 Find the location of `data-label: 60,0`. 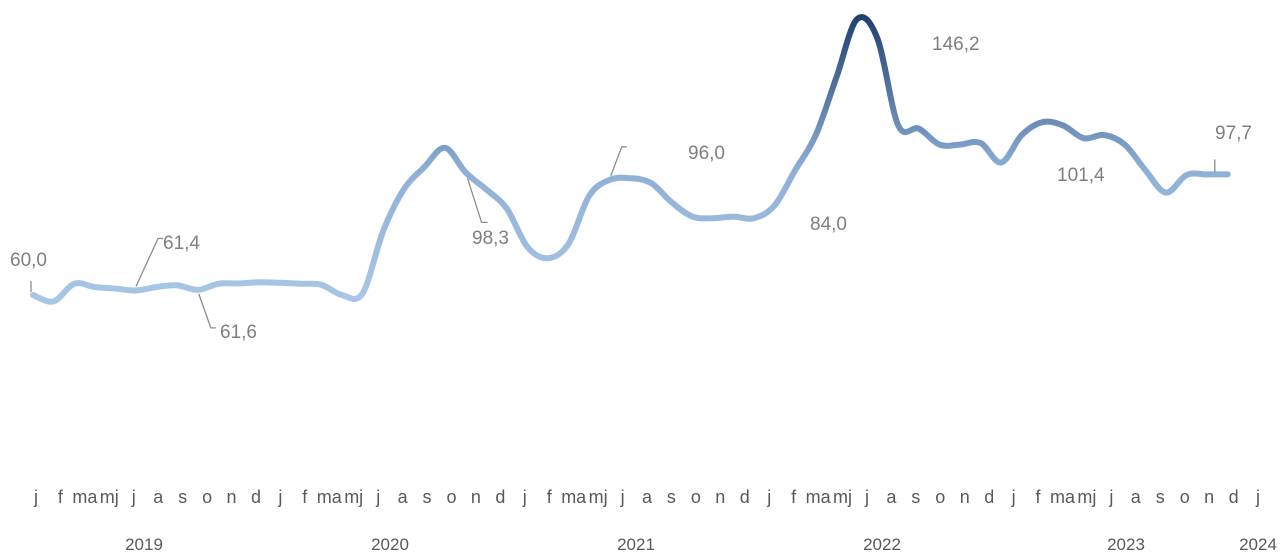

data-label: 60,0 is located at coordinates (28, 260).